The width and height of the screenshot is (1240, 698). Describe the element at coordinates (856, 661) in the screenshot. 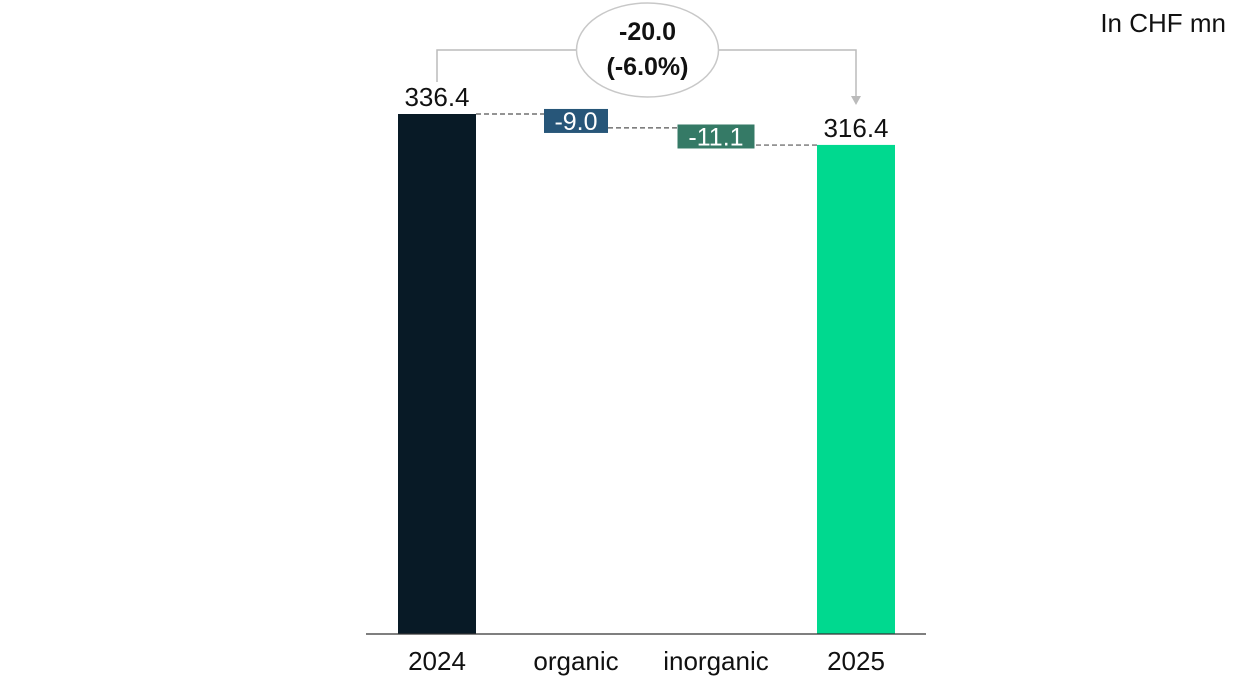

I see `x-tick-label: 2025` at that location.